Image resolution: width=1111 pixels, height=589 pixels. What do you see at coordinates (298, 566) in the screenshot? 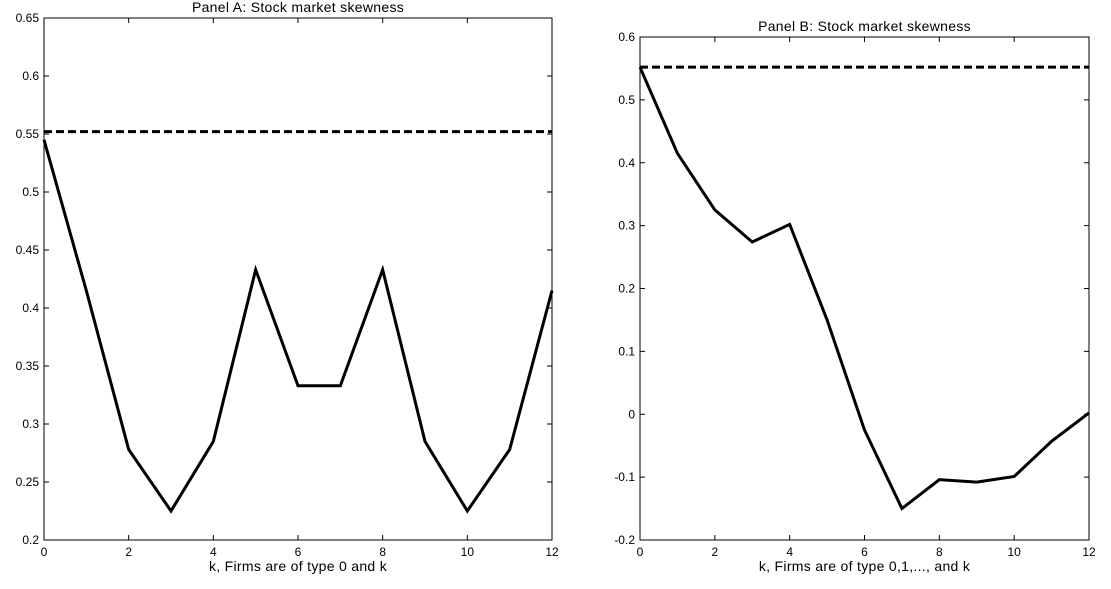
I see `chart-0-xlabel: k, Firms are of type 0 and k` at bounding box center [298, 566].